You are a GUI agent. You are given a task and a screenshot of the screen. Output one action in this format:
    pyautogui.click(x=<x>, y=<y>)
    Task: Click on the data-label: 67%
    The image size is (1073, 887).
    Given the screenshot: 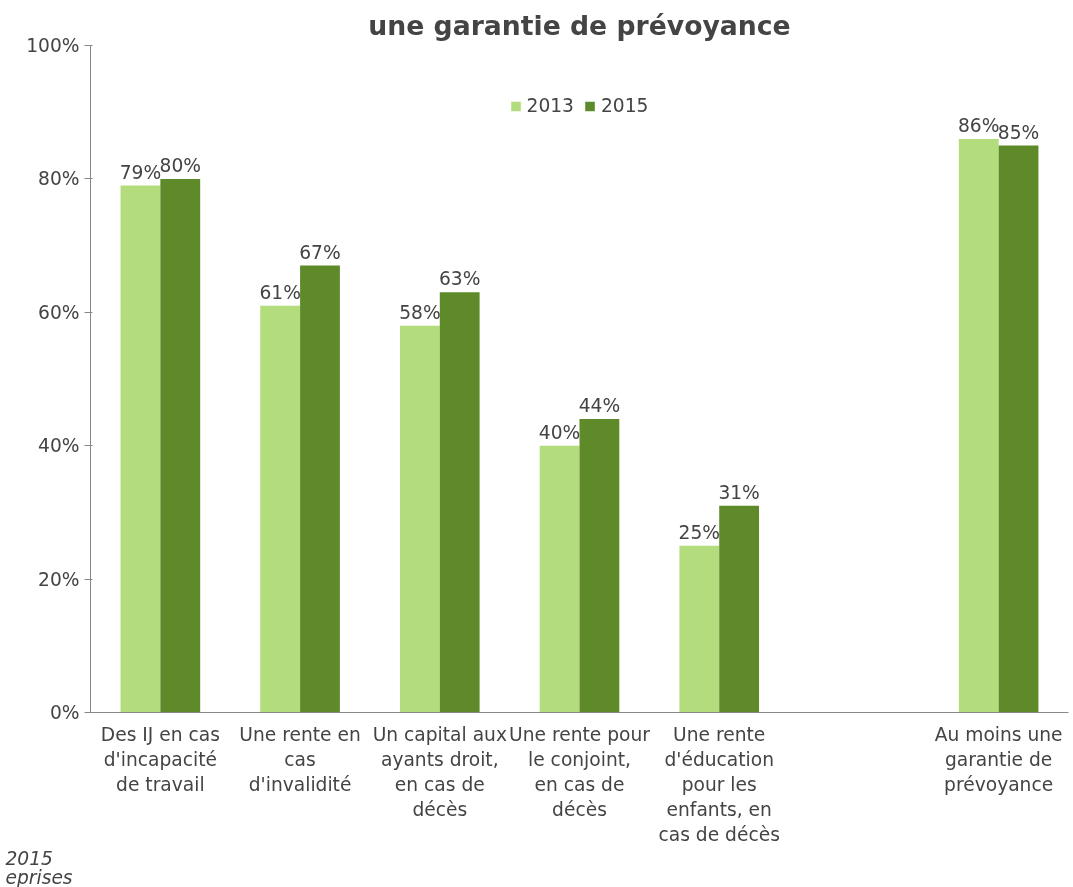 What is the action you would take?
    pyautogui.click(x=320, y=252)
    